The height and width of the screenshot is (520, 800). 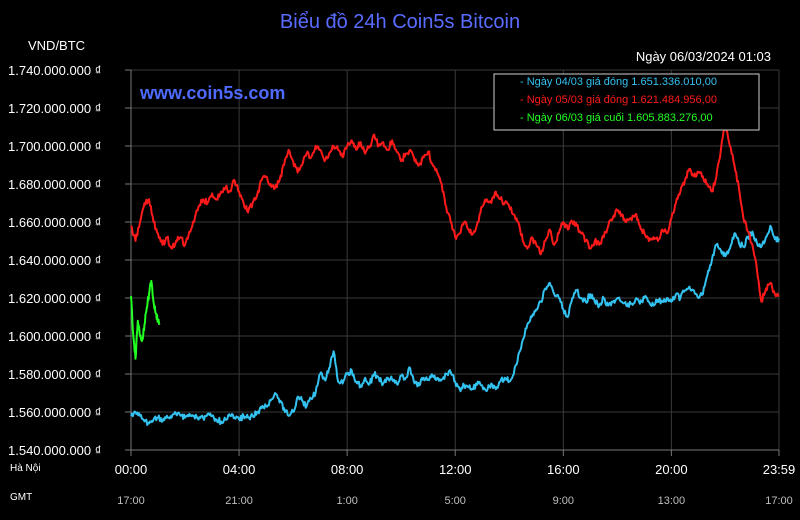 What do you see at coordinates (563, 501) in the screenshot?
I see `x-gmt-label: 9:00` at bounding box center [563, 501].